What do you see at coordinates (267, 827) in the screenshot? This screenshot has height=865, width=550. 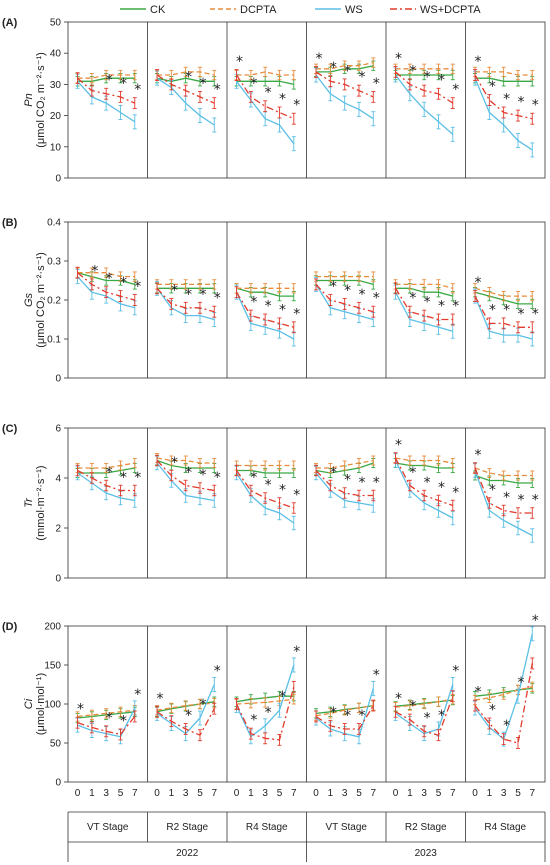 I see `stage-label: R4 Stage` at bounding box center [267, 827].